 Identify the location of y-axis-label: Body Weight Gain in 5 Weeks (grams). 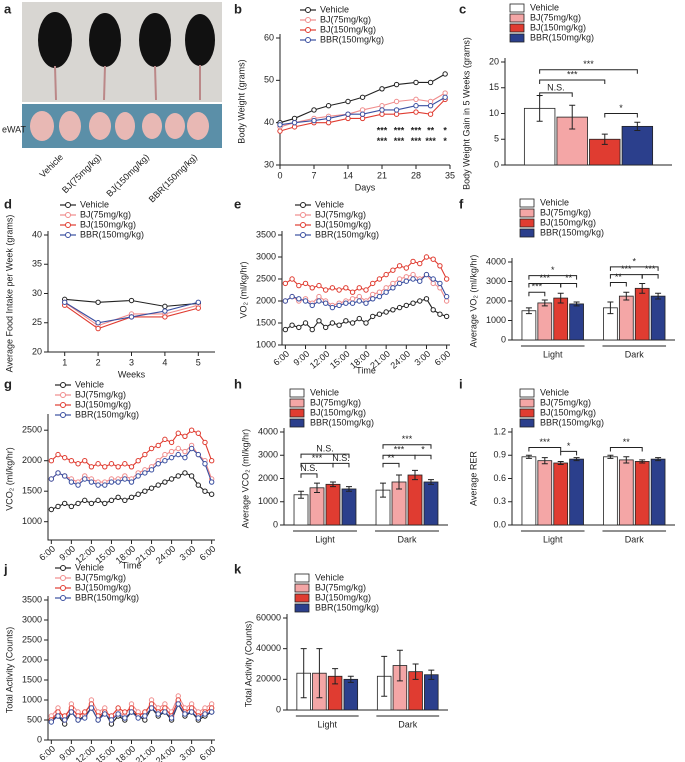
(466, 113).